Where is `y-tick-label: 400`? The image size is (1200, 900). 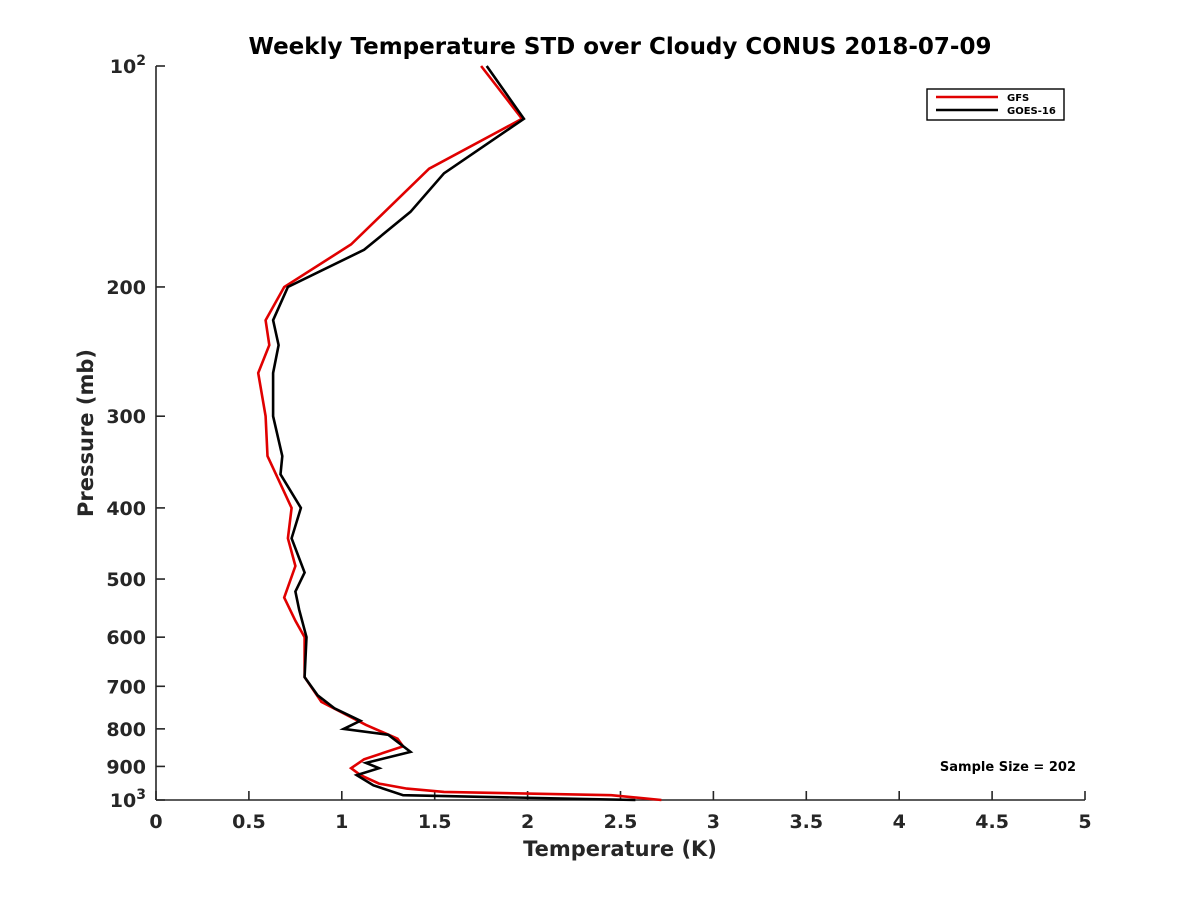 y-tick-label: 400 is located at coordinates (126, 509).